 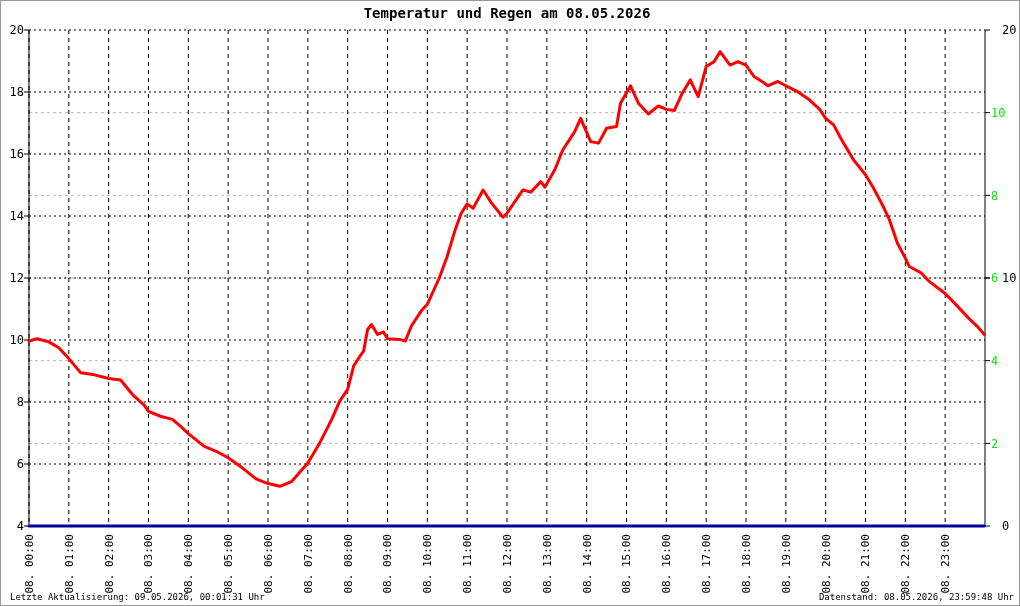 I want to click on y-tick-label: 14, so click(x=16, y=216).